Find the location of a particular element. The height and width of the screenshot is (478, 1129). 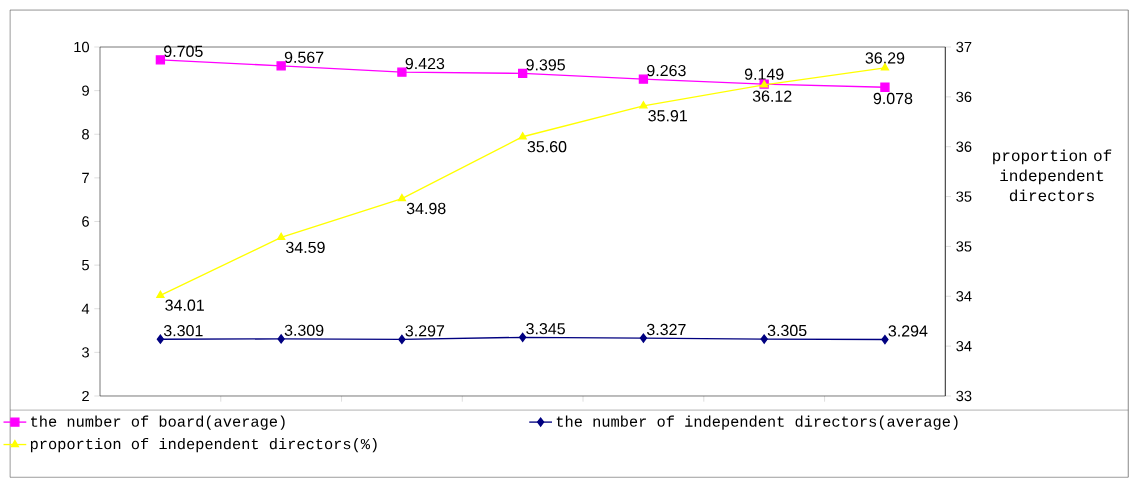

y-tick-label: 9 is located at coordinates (85, 90).